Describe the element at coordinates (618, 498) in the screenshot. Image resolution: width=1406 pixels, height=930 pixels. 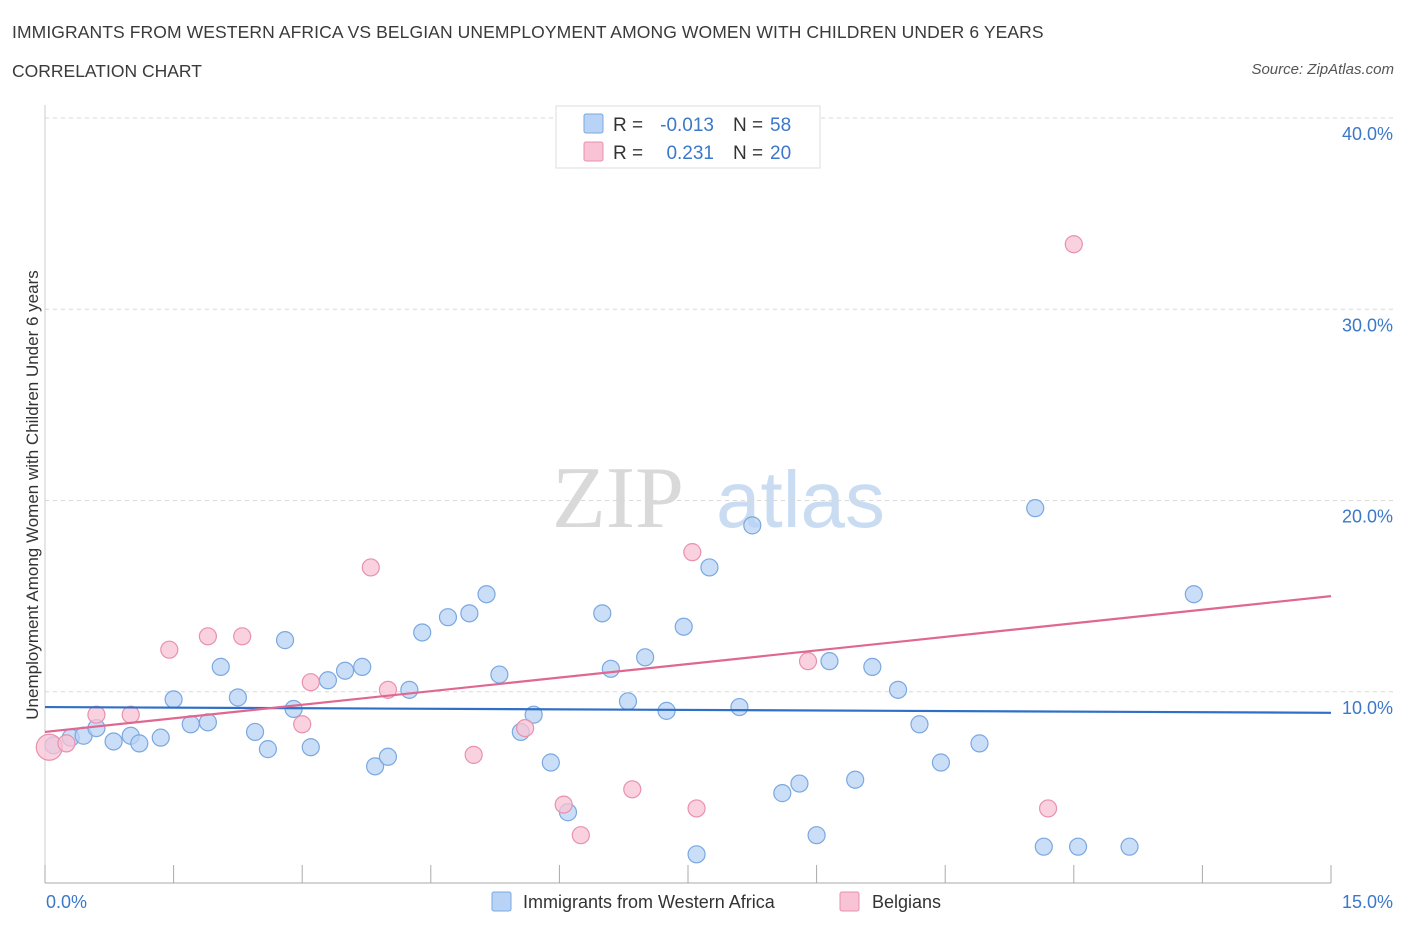
I see `watermark-zip: ZIP` at that location.